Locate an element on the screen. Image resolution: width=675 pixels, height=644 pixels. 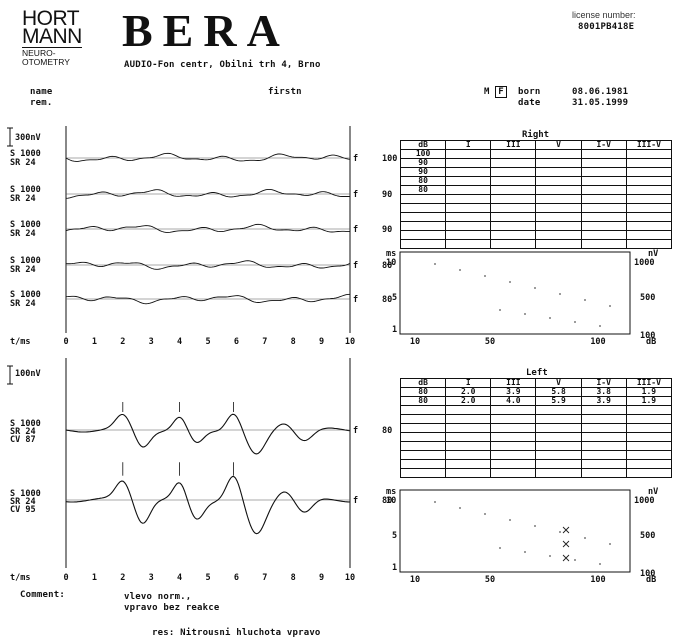
table-cell: 3.9 is located at coordinates (603, 401).